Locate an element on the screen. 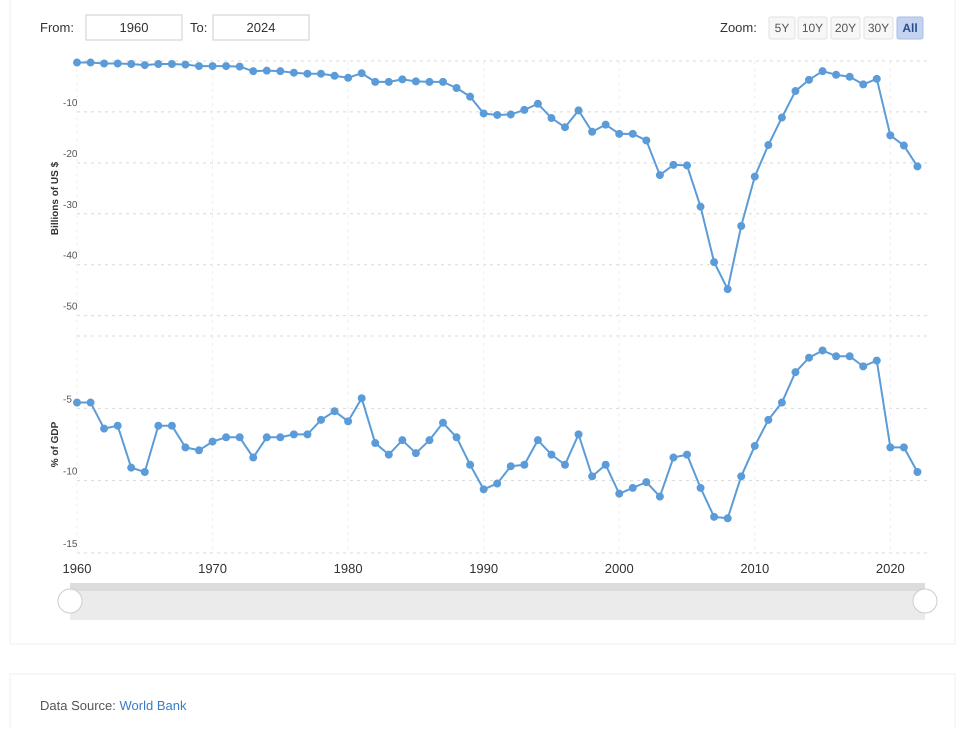  text: 5Y is located at coordinates (782, 28).